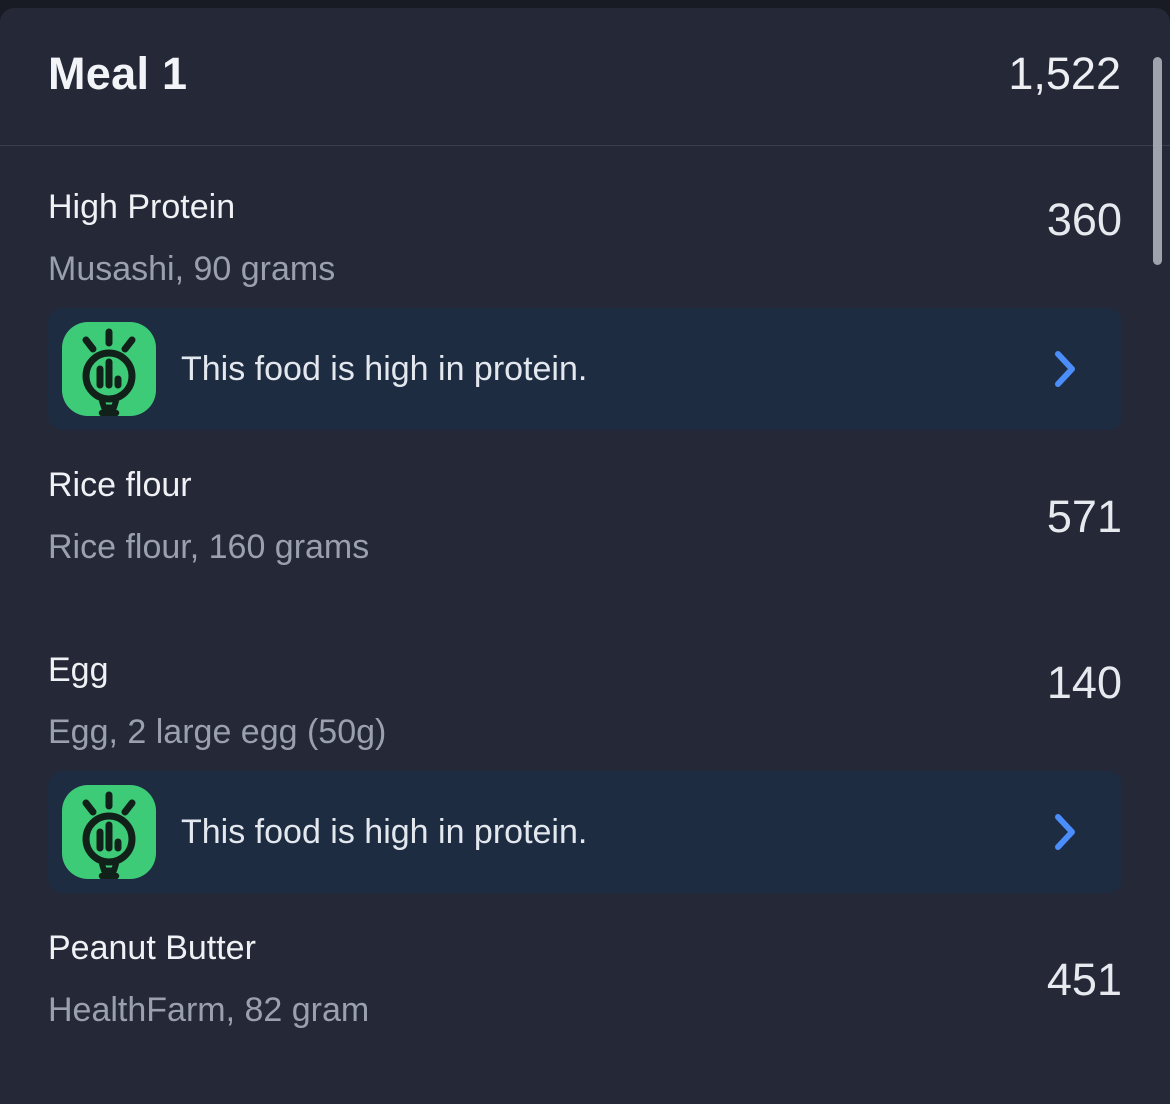 This screenshot has height=1104, width=1170. I want to click on food-calories: 140, so click(1084, 682).